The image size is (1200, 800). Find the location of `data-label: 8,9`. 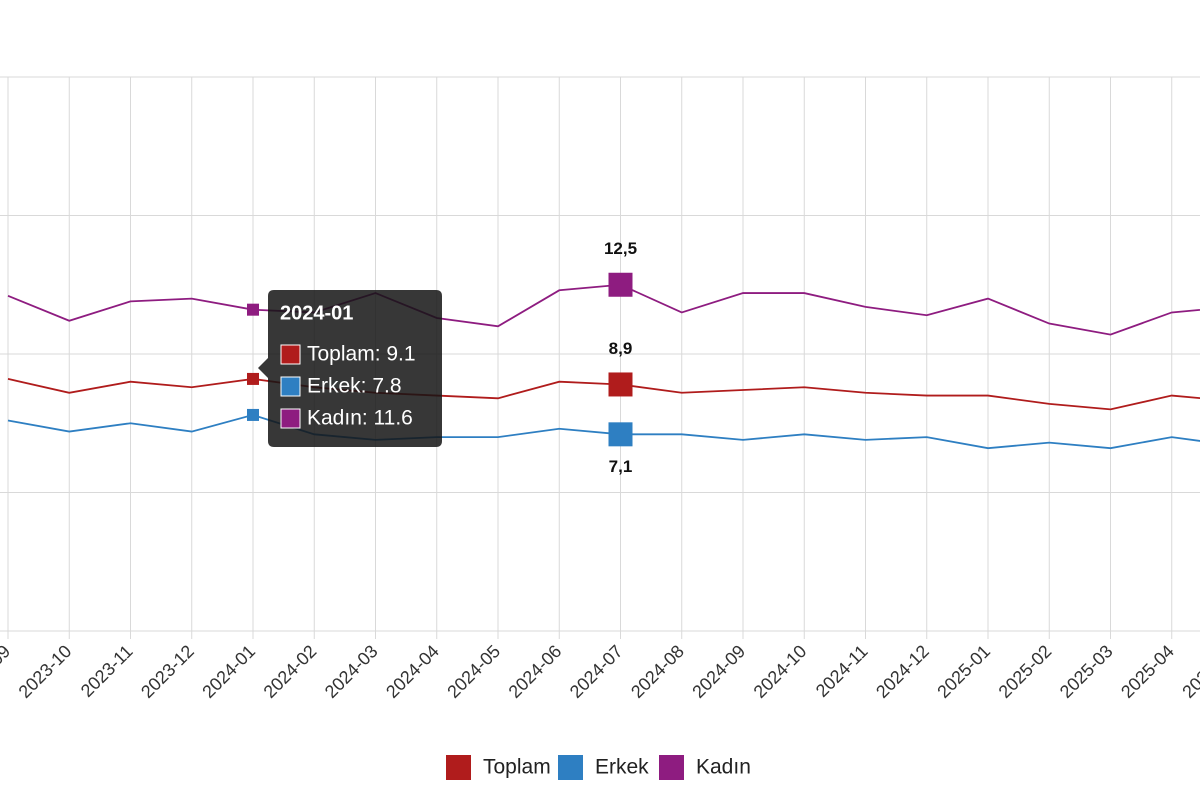

data-label: 8,9 is located at coordinates (621, 348).